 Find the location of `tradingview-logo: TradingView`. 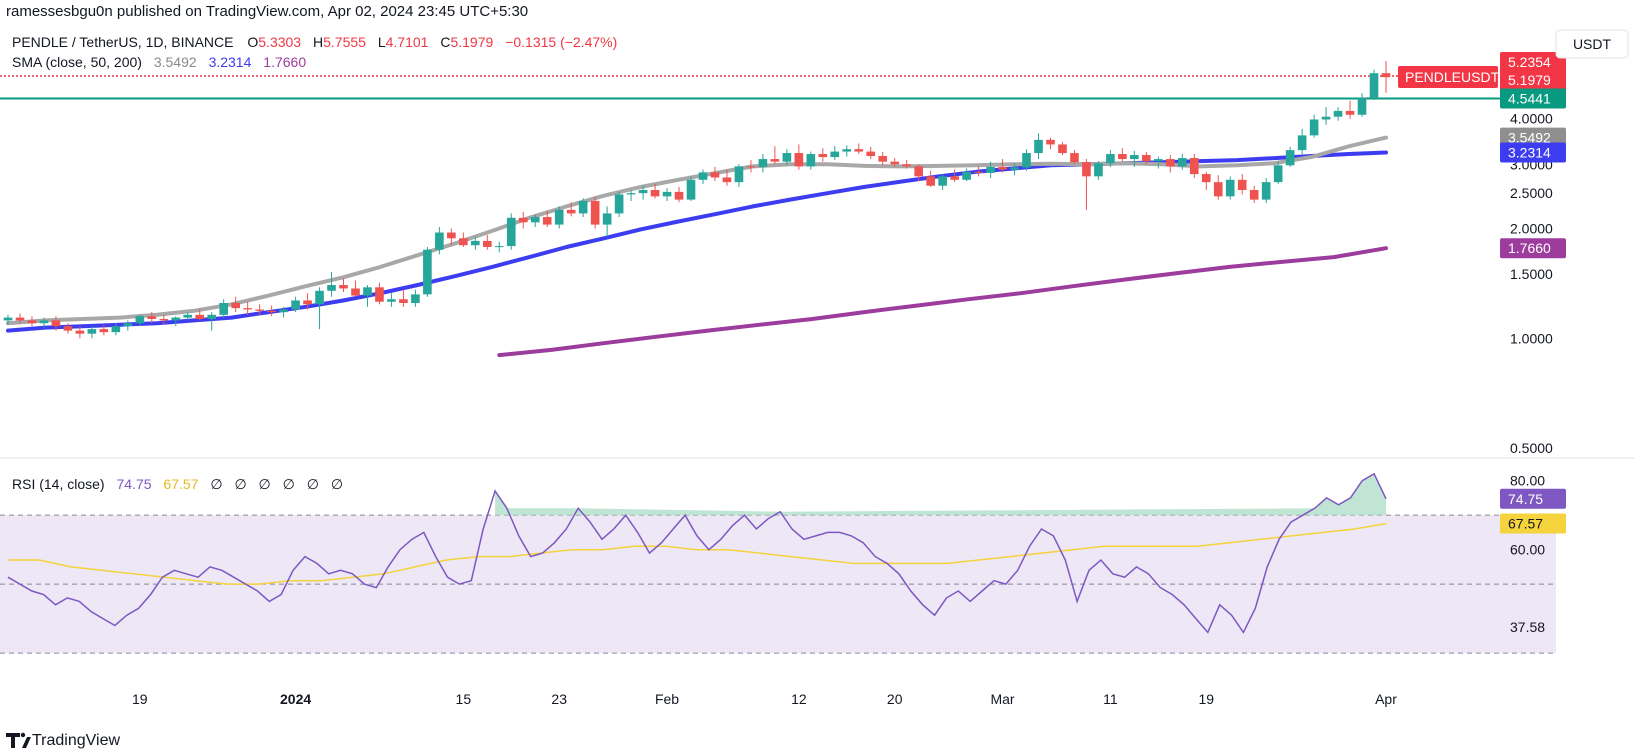

tradingview-logo: TradingView is located at coordinates (63, 740).